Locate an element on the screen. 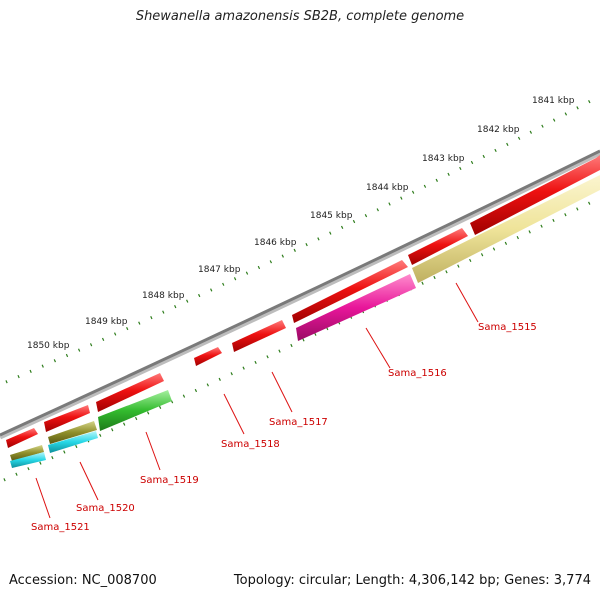 The height and width of the screenshot is (600, 600). scale-label: 1845 kbp is located at coordinates (331, 216).